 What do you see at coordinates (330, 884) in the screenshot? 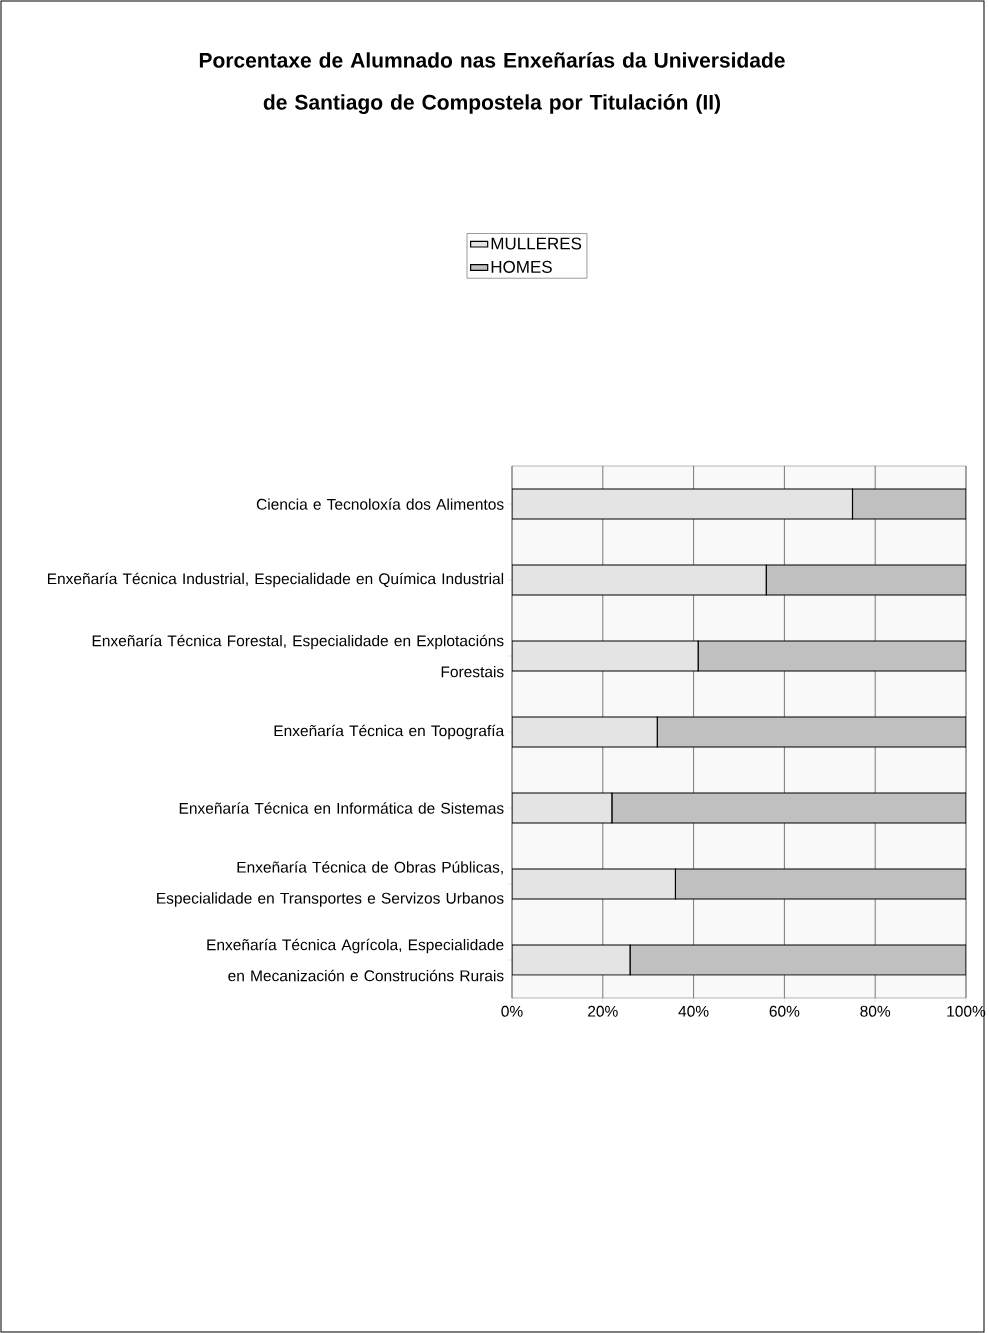
I see `y-tick-label: Enxeñaría Técnica de Obras Públicas, Especialidade en Transportes e Servizos Urbanos` at bounding box center [330, 884].